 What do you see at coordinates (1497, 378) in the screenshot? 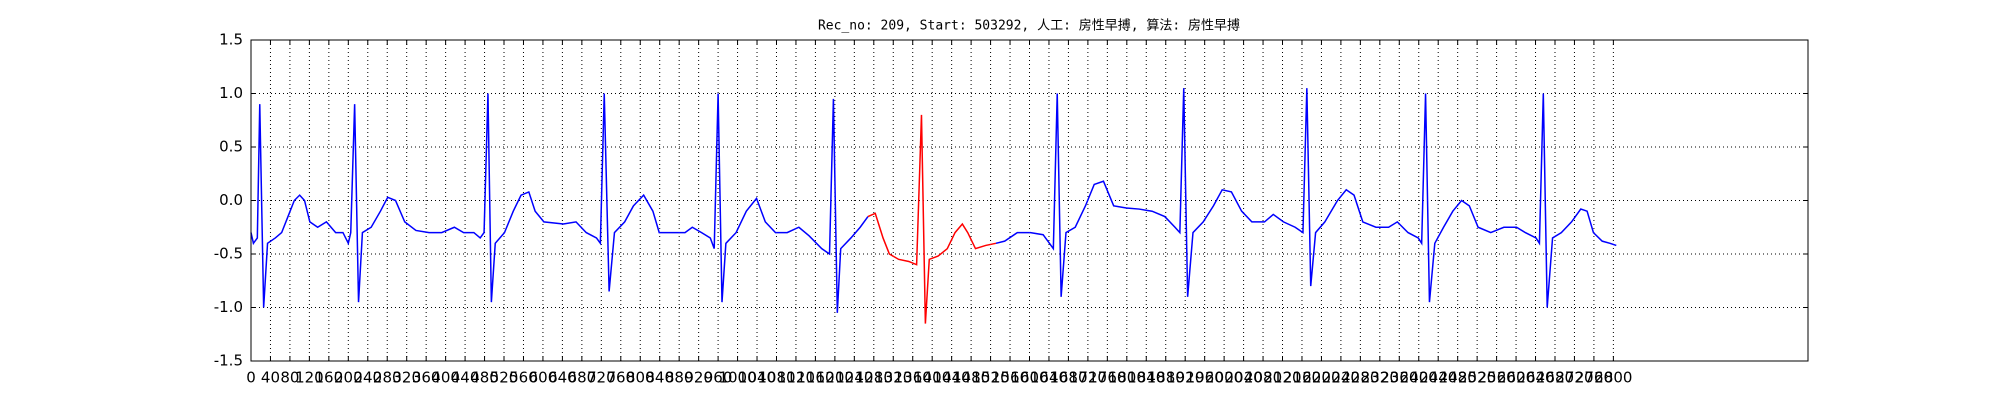
I see `x-tick-label: 2560` at bounding box center [1497, 378].